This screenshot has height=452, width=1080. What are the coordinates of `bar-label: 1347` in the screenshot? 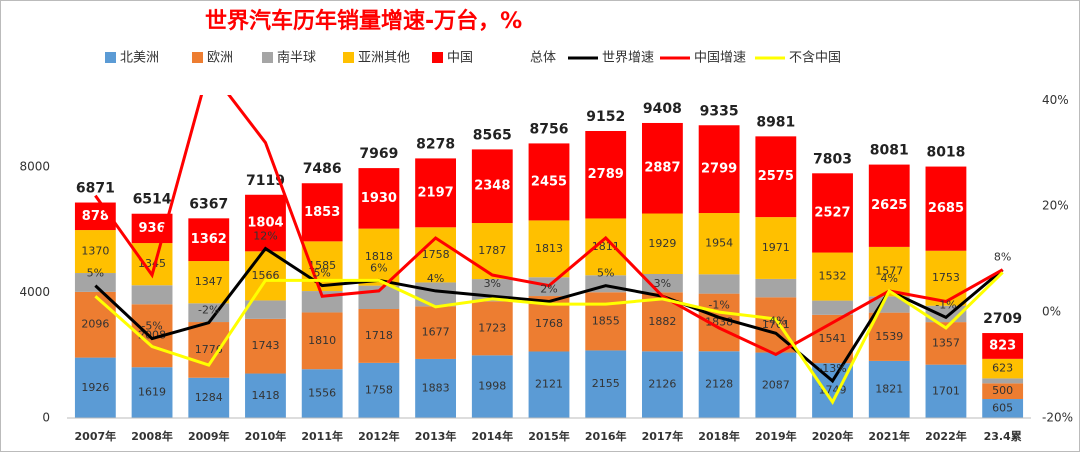 It's located at (209, 281).